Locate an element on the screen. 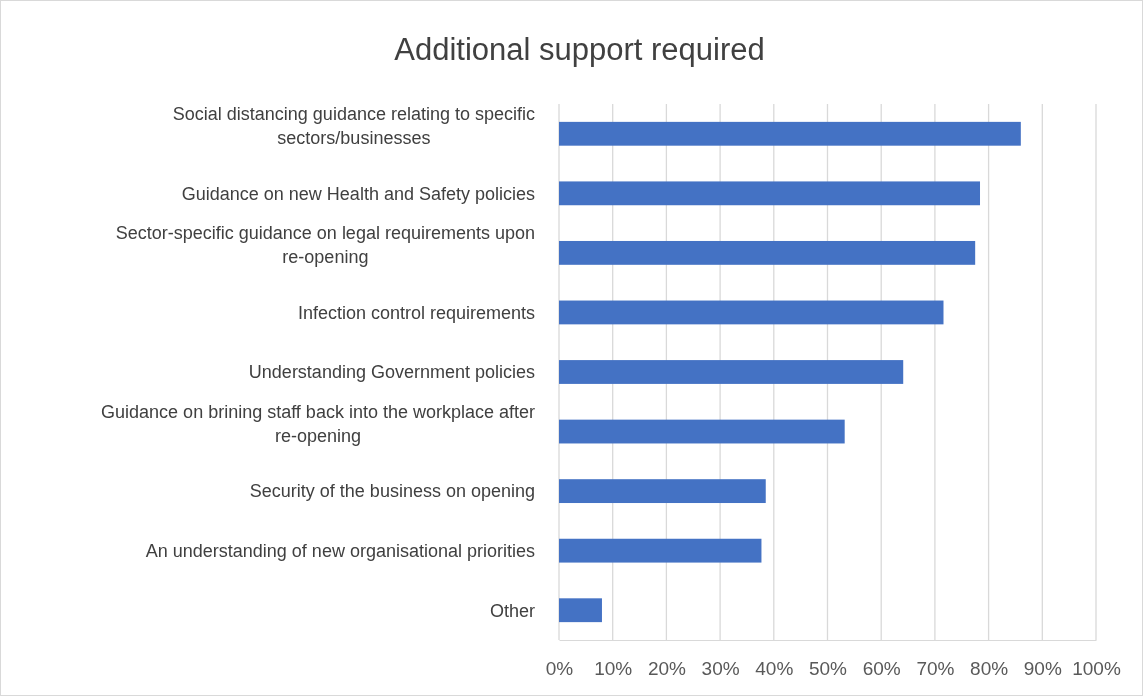 This screenshot has height=696, width=1143. y-tick-label: Security of the business on opening is located at coordinates (392, 491).